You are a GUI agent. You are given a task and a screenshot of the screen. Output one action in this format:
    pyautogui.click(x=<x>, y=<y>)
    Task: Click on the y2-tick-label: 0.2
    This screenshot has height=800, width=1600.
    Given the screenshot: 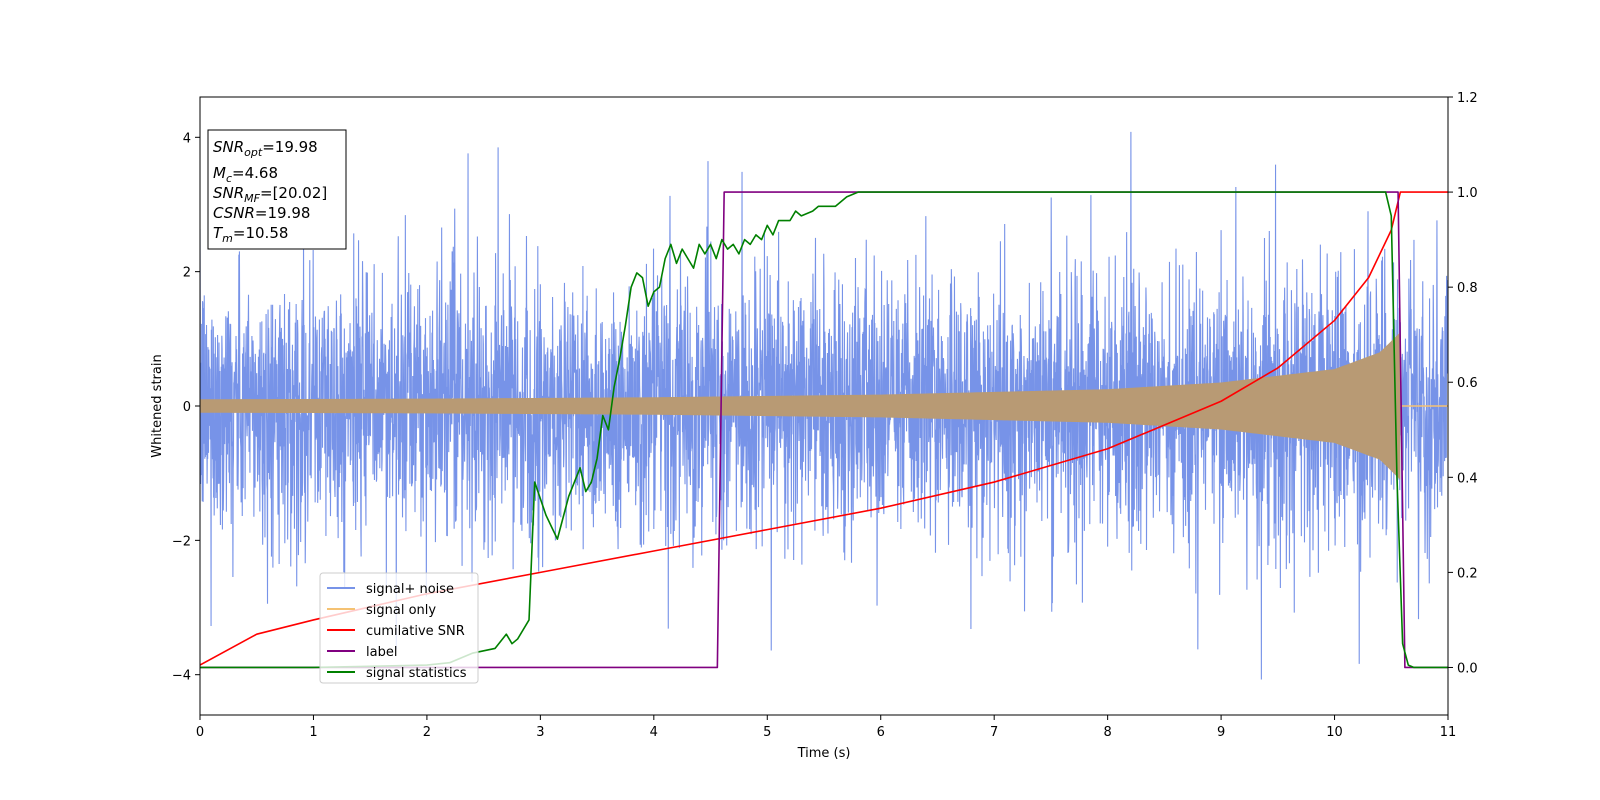 What is the action you would take?
    pyautogui.click(x=1467, y=573)
    